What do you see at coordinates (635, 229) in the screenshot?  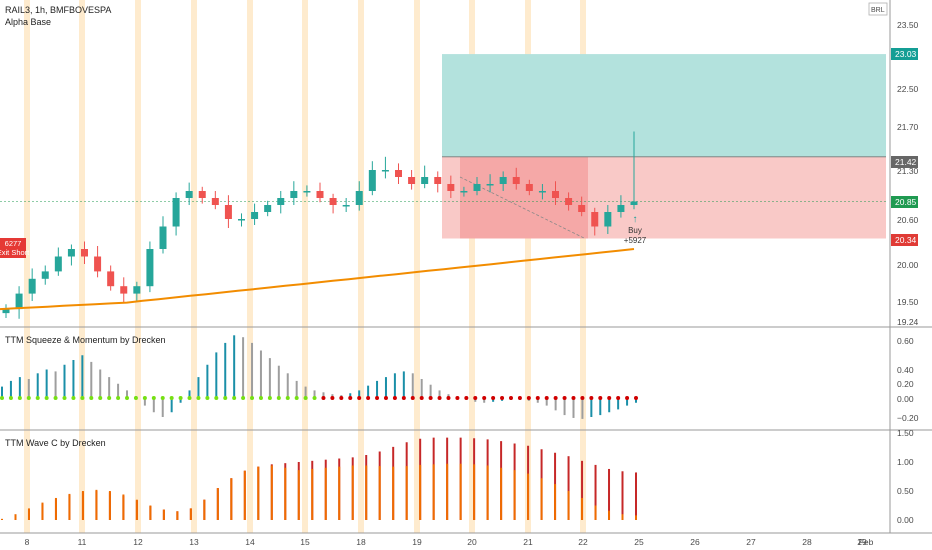 I see `buy-marker: ↑ Buy +5927` at bounding box center [635, 229].